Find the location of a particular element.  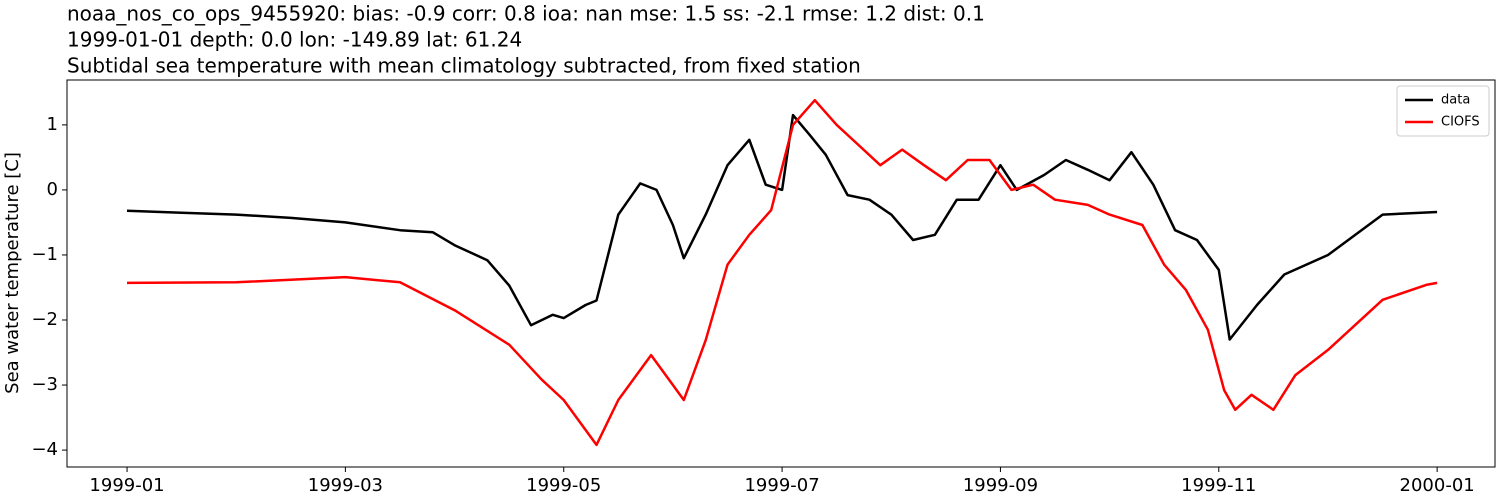

x-tick-label: 1999-11 is located at coordinates (1218, 485).